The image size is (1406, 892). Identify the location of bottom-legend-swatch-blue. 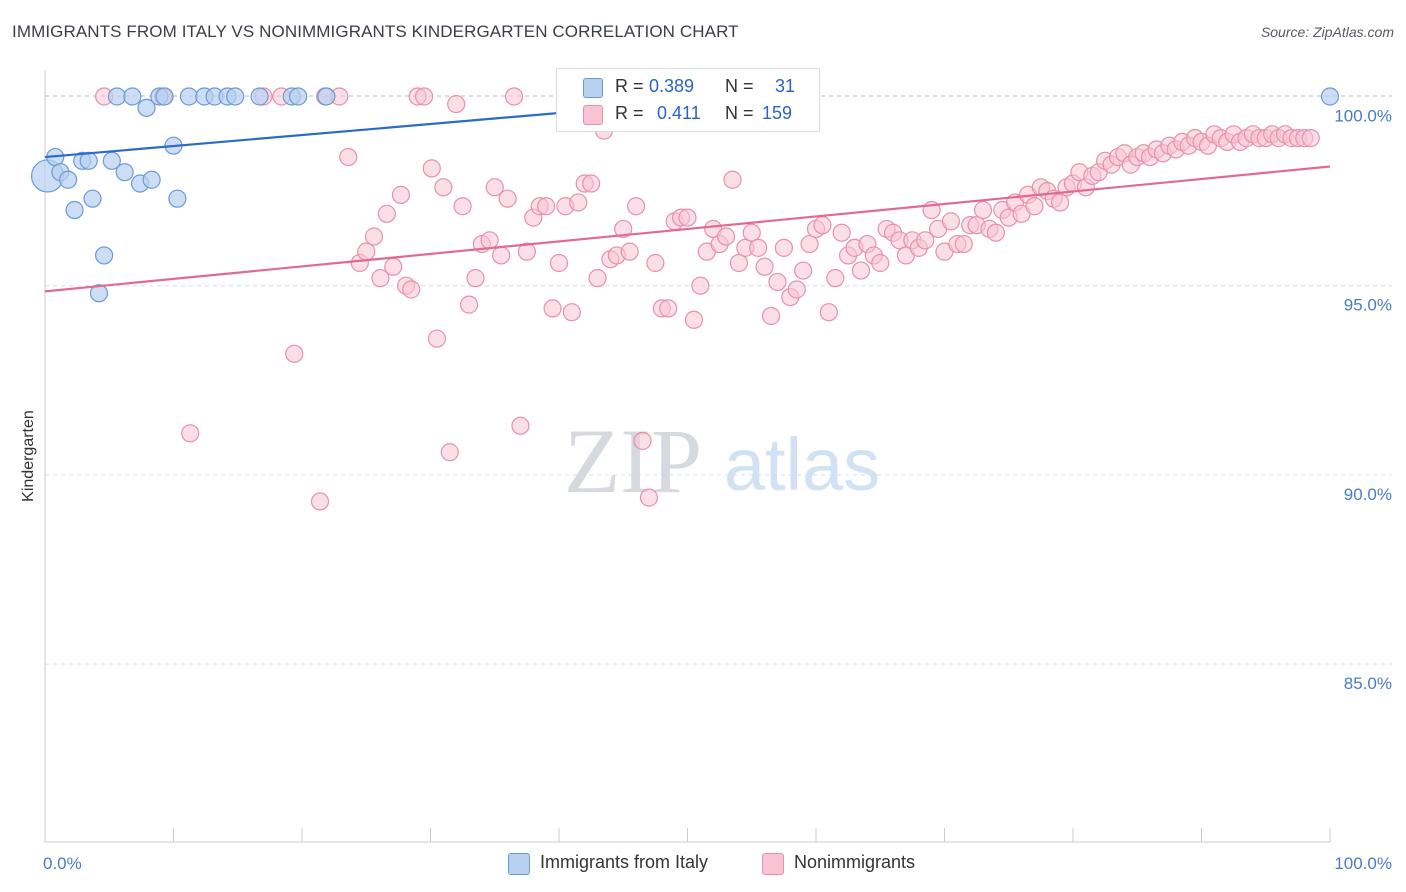
(519, 864).